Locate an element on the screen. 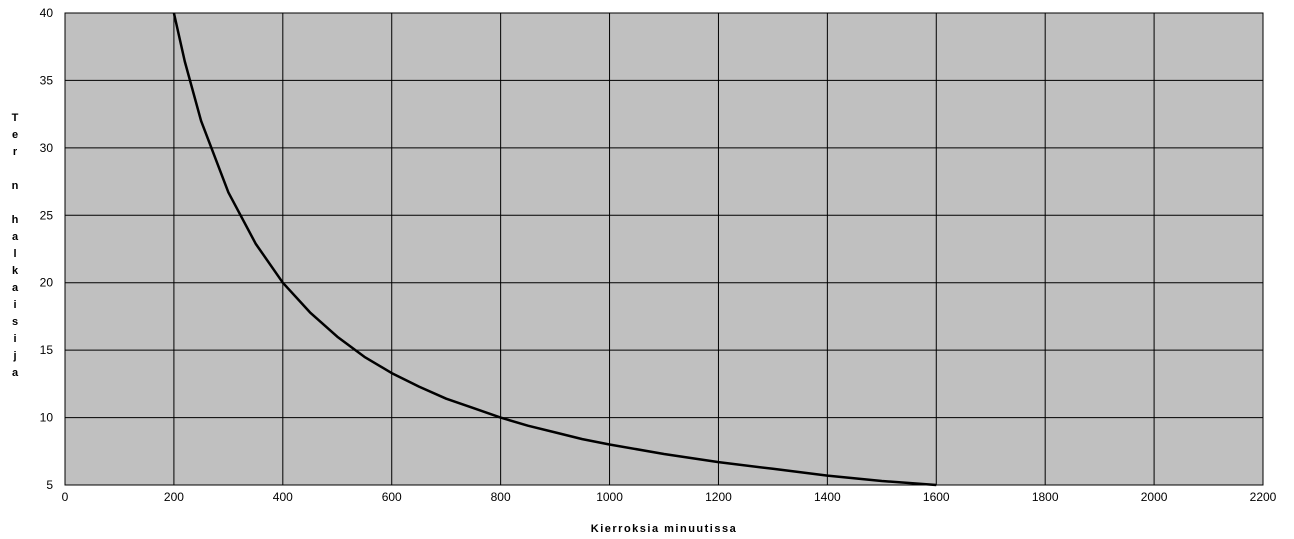  y-tick-label: 25 is located at coordinates (47, 215).